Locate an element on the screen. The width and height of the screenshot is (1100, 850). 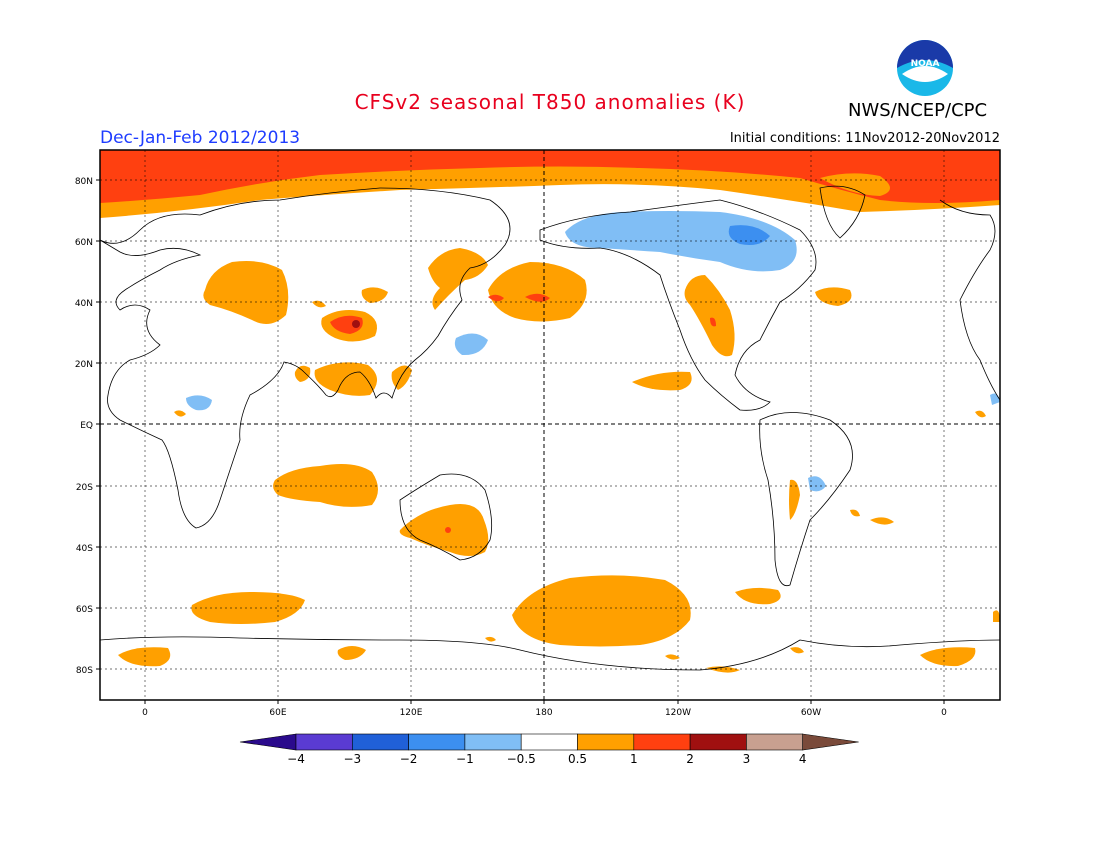
lon-label: 60W is located at coordinates (811, 713).